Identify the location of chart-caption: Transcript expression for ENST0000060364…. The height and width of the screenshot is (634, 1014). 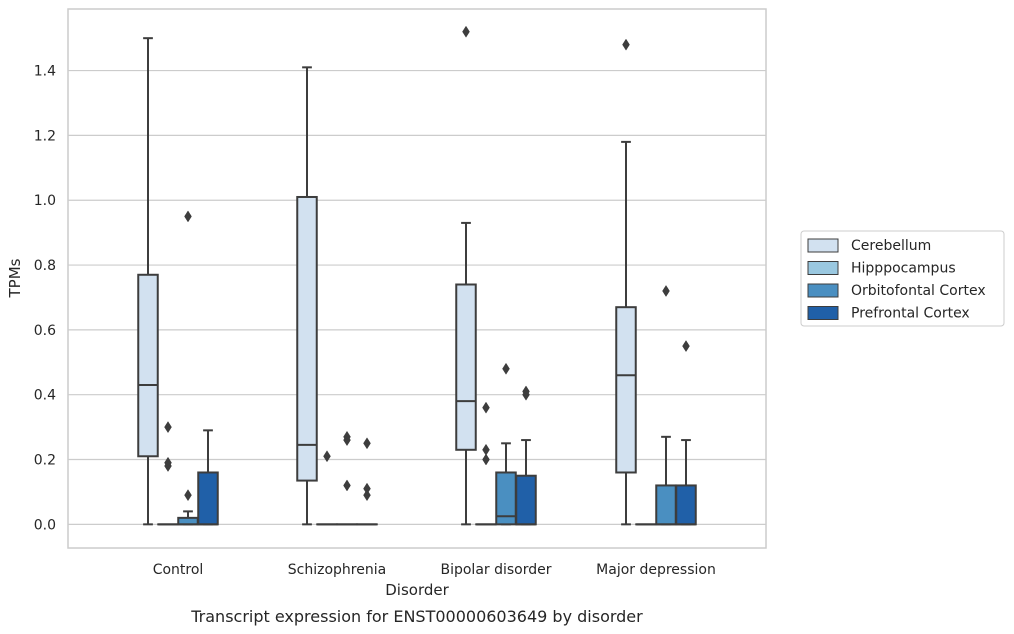
(416, 616).